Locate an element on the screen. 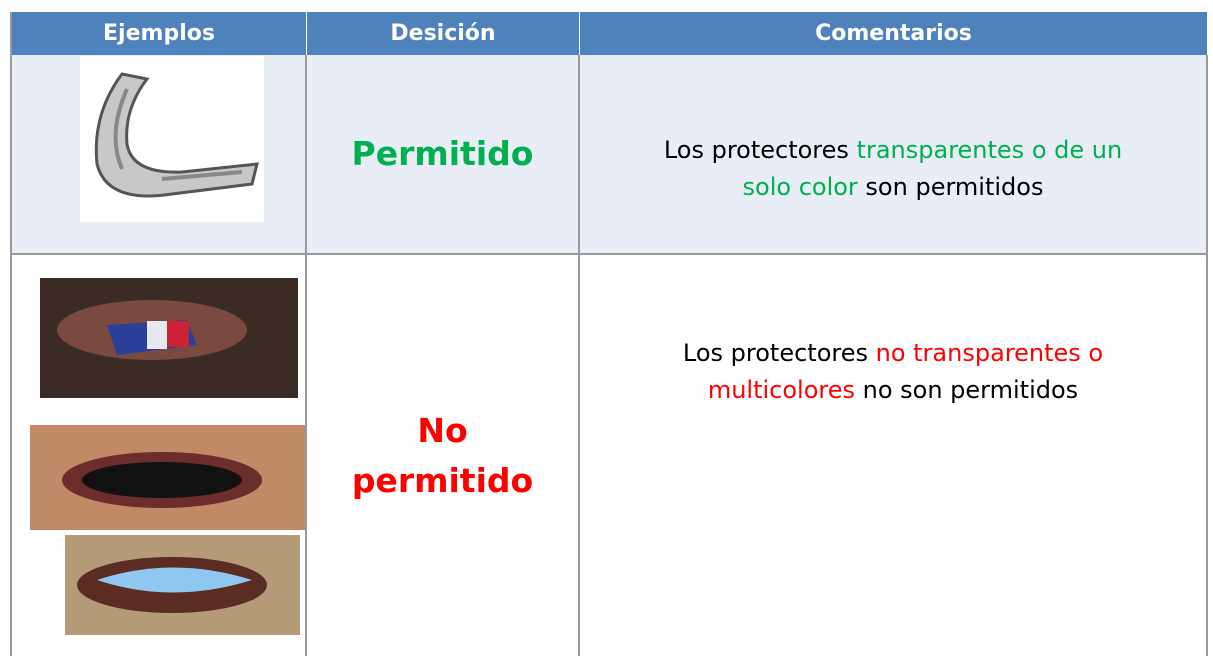  decision-cell: Permitido is located at coordinates (443, 155).